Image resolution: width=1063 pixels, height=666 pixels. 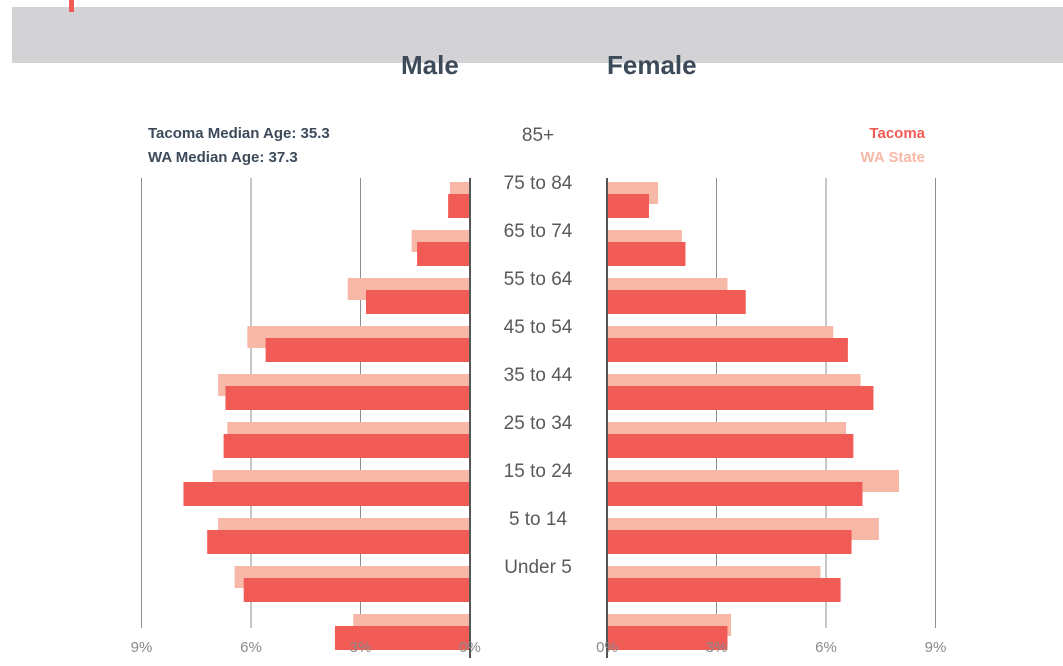 I want to click on legend-tacoma: Tacoma, so click(x=897, y=133).